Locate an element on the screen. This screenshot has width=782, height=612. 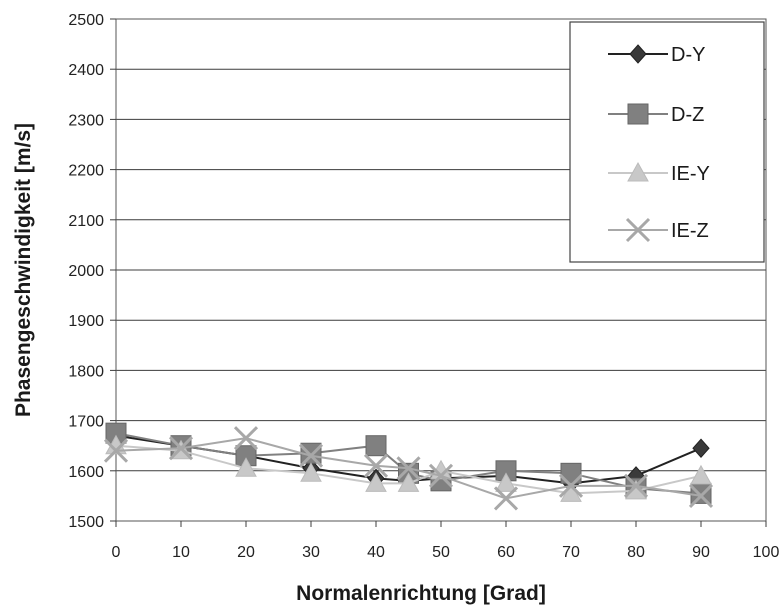
y-tick-label-2100: 2100 is located at coordinates (86, 221).